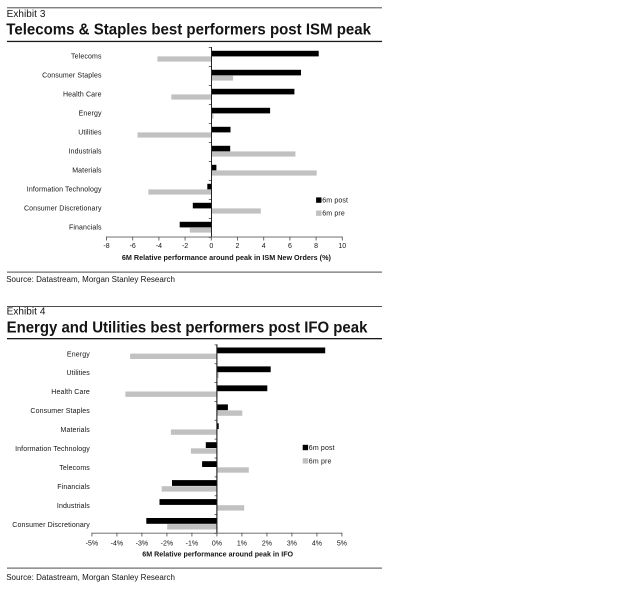 The width and height of the screenshot is (640, 595). Describe the element at coordinates (316, 246) in the screenshot. I see `svg-text: 8` at that location.